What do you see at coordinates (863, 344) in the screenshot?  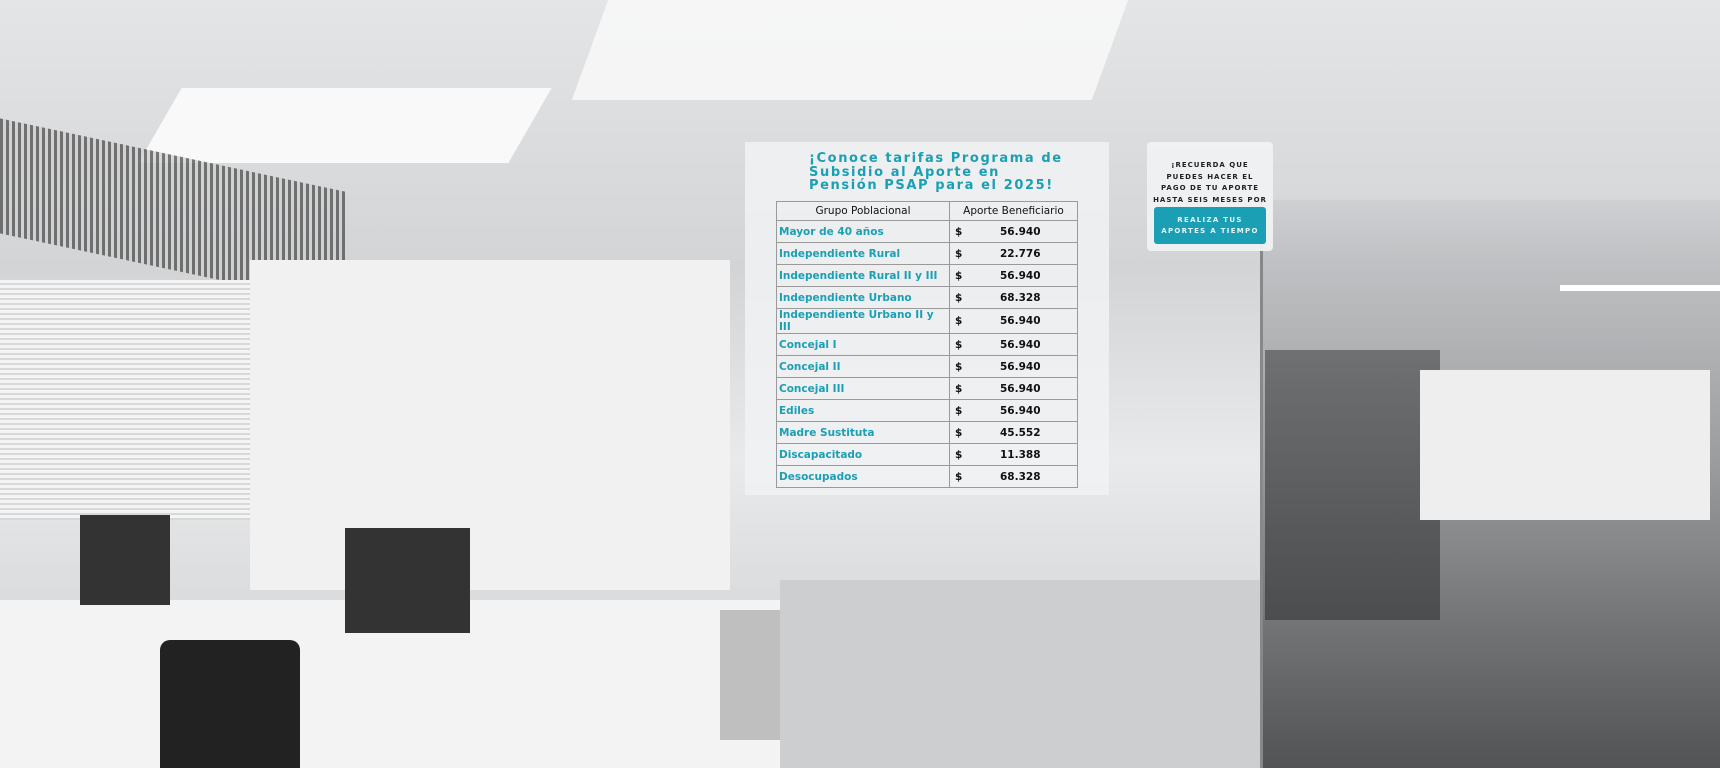 I see `group-cell: Concejal I` at bounding box center [863, 344].